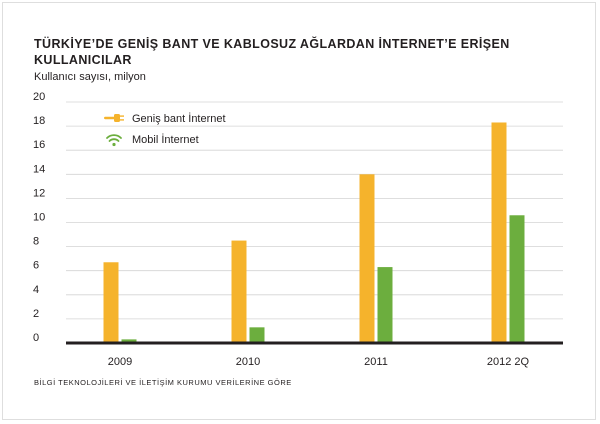  Describe the element at coordinates (36, 290) in the screenshot. I see `y-tick-label: 4` at that location.